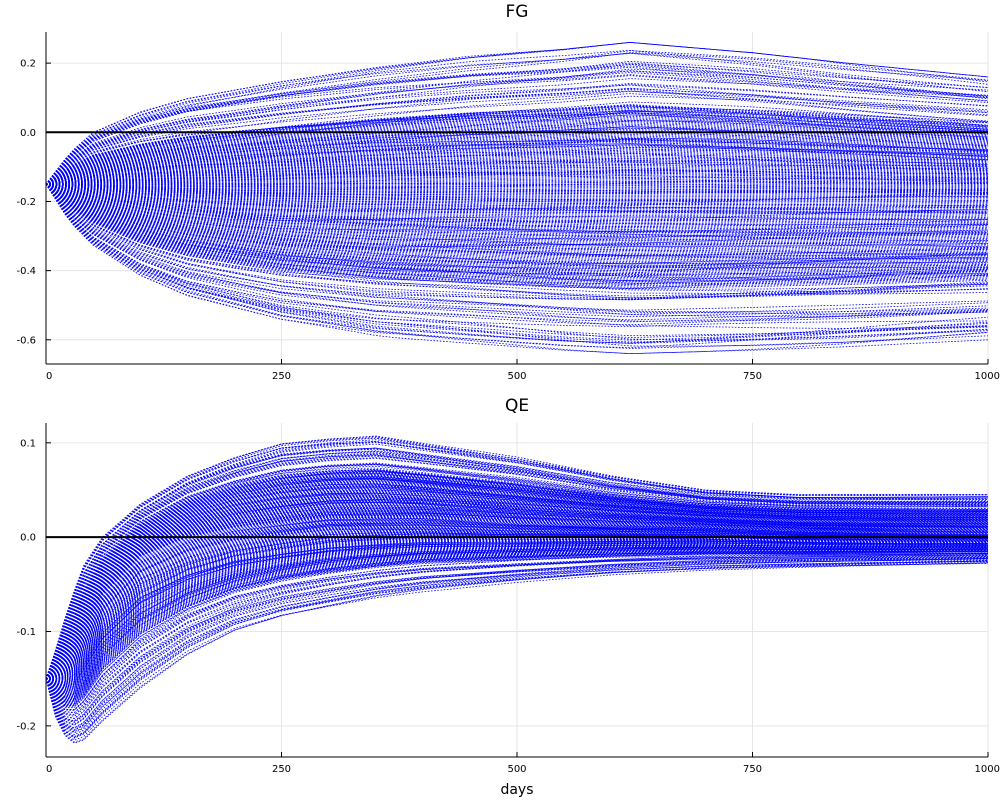 Image resolution: width=1000 pixels, height=800 pixels. Describe the element at coordinates (28, 133) in the screenshot. I see `fg-y-tick-label-3: 0.0` at that location.